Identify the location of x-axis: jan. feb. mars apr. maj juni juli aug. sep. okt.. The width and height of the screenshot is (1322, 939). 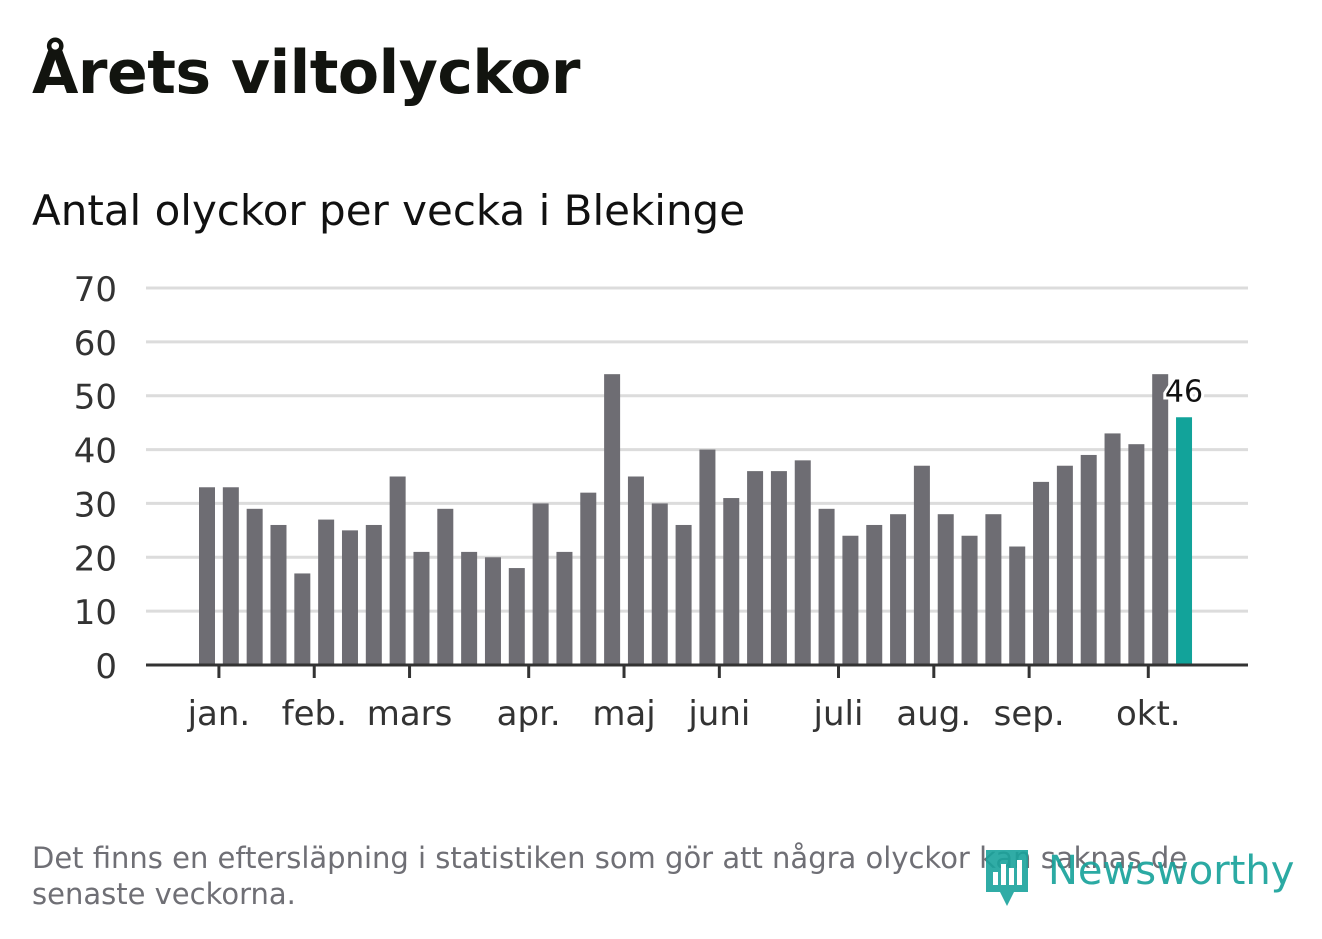
(697, 698).